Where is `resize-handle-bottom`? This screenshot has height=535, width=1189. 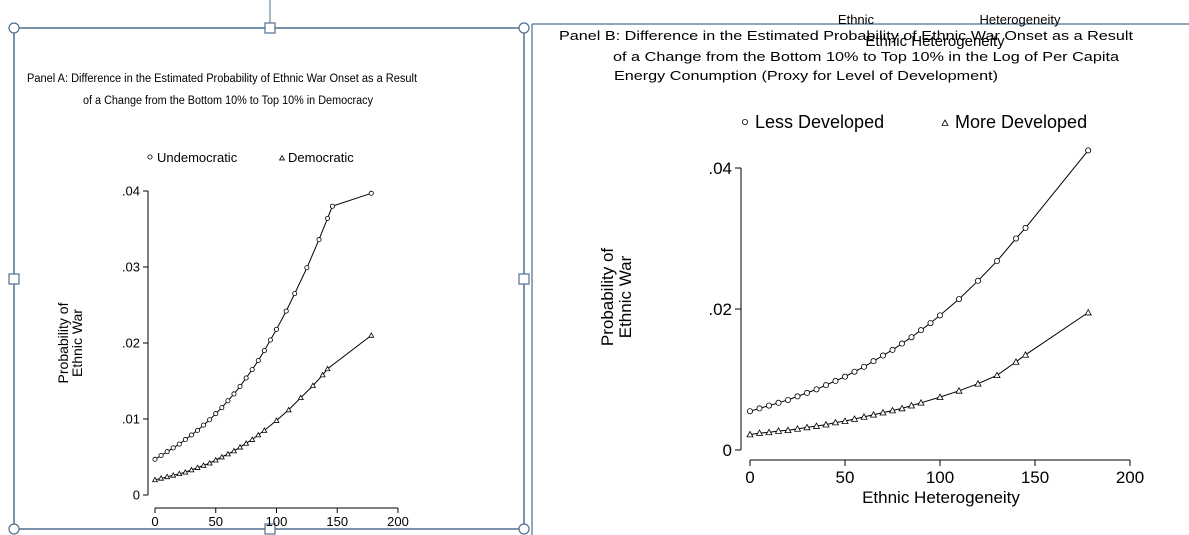
resize-handle-bottom is located at coordinates (270, 529).